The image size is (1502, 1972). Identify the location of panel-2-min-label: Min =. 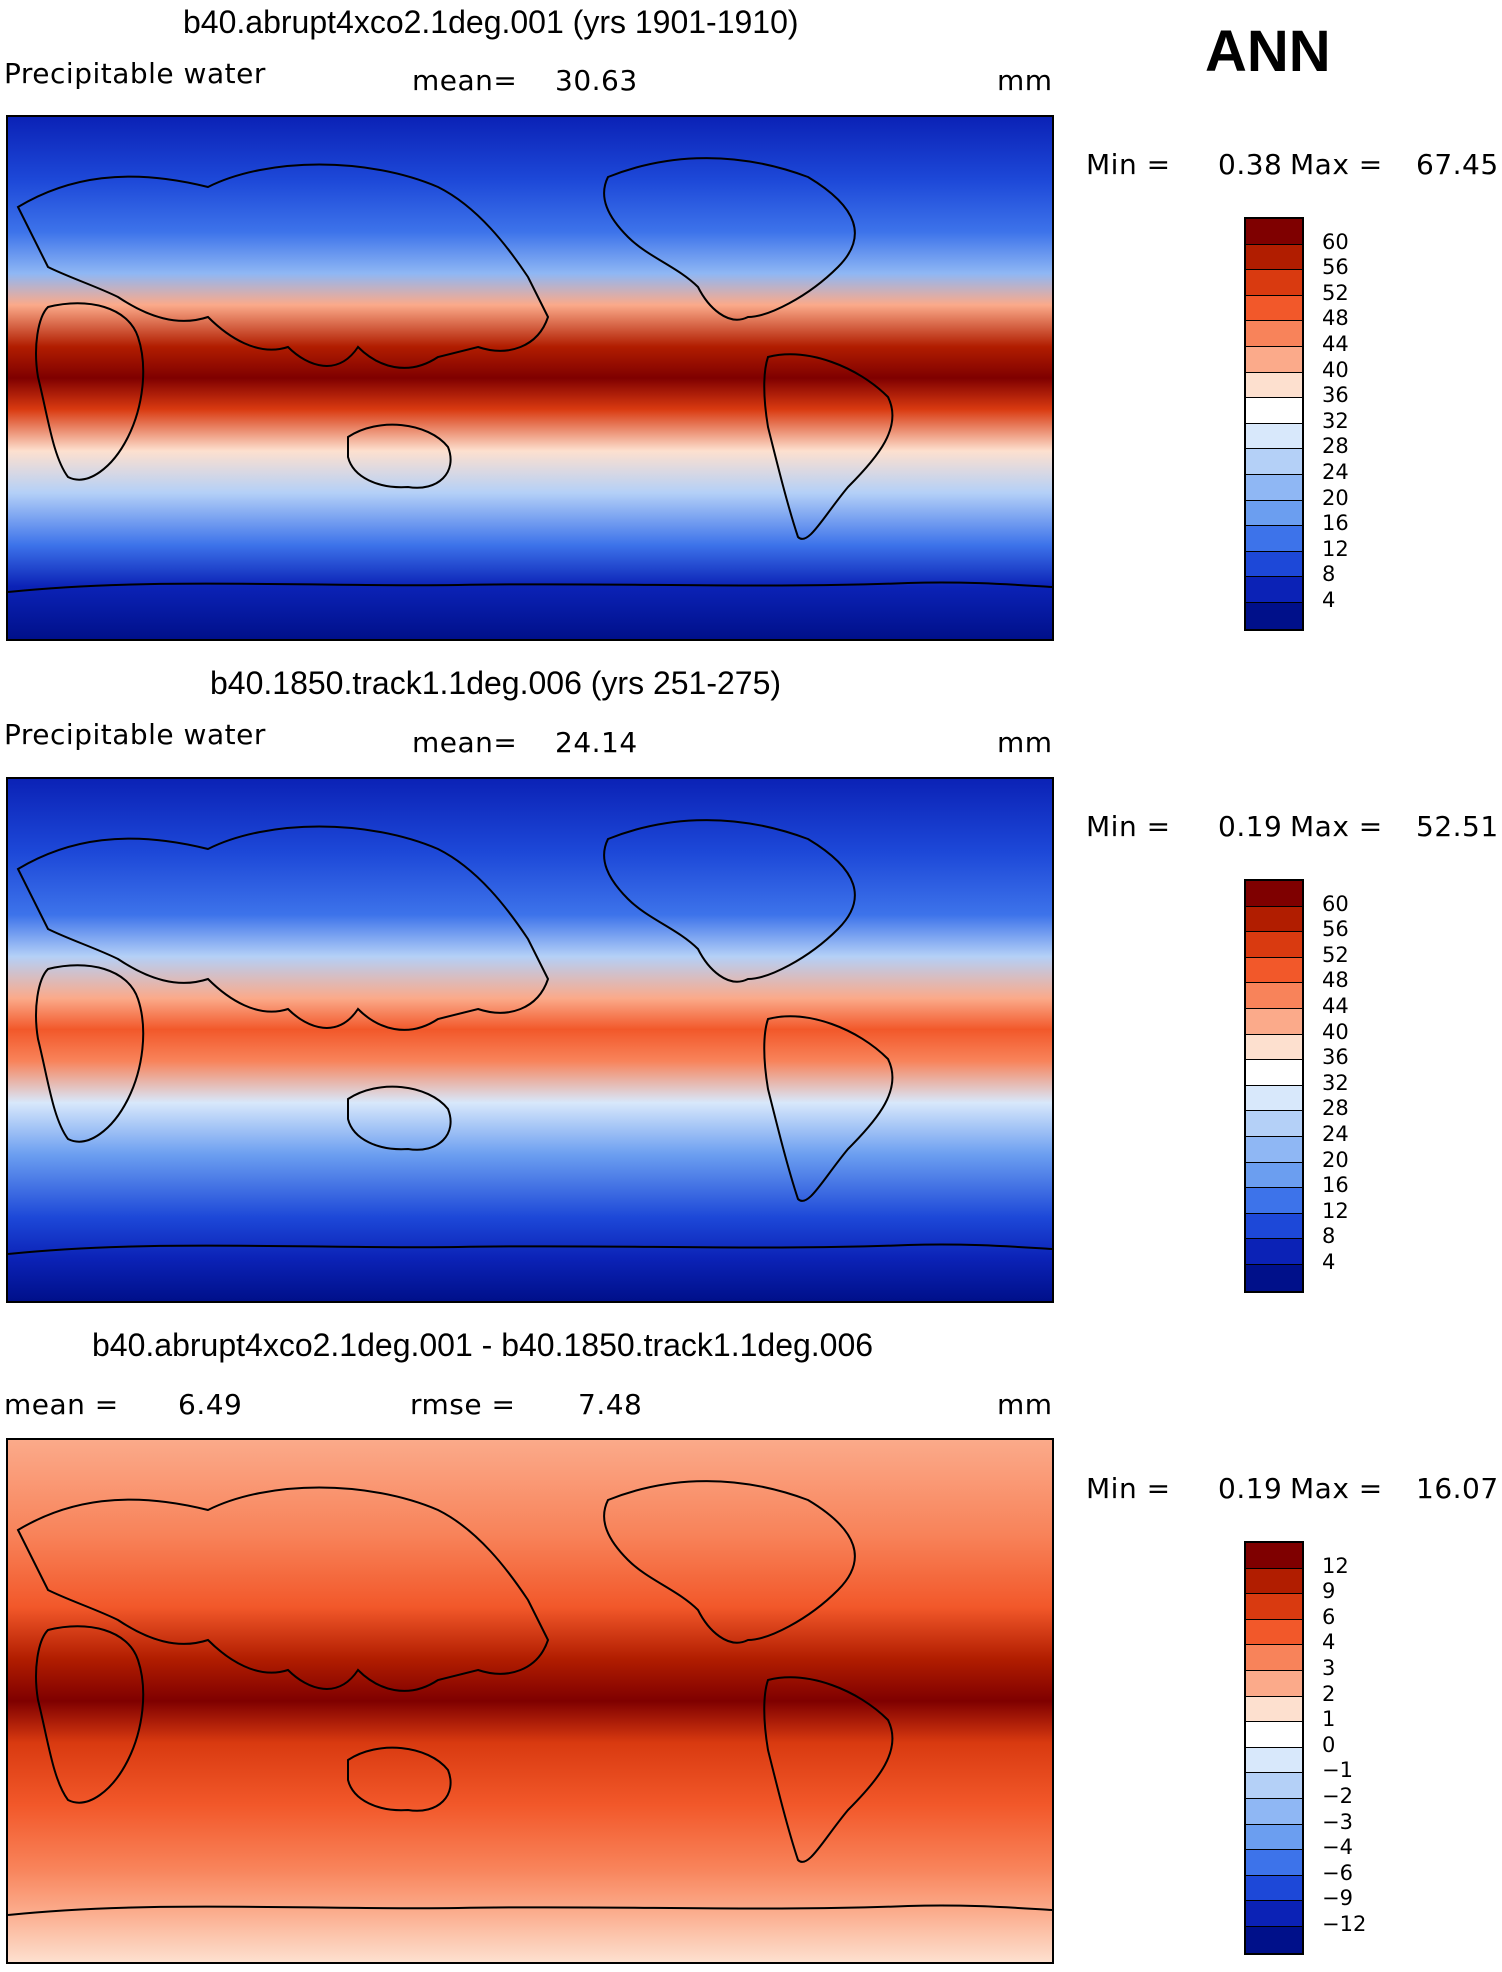
(1128, 826).